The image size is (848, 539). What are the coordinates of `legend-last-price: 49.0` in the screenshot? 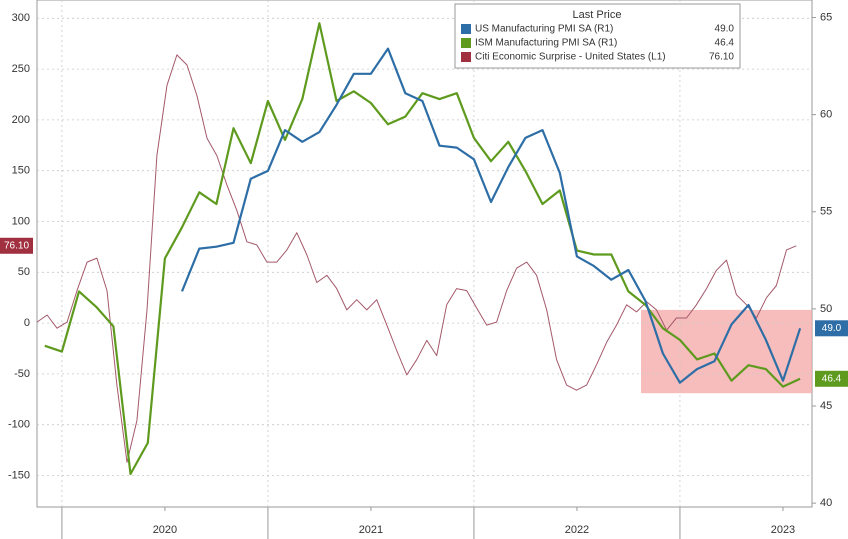 It's located at (725, 29).